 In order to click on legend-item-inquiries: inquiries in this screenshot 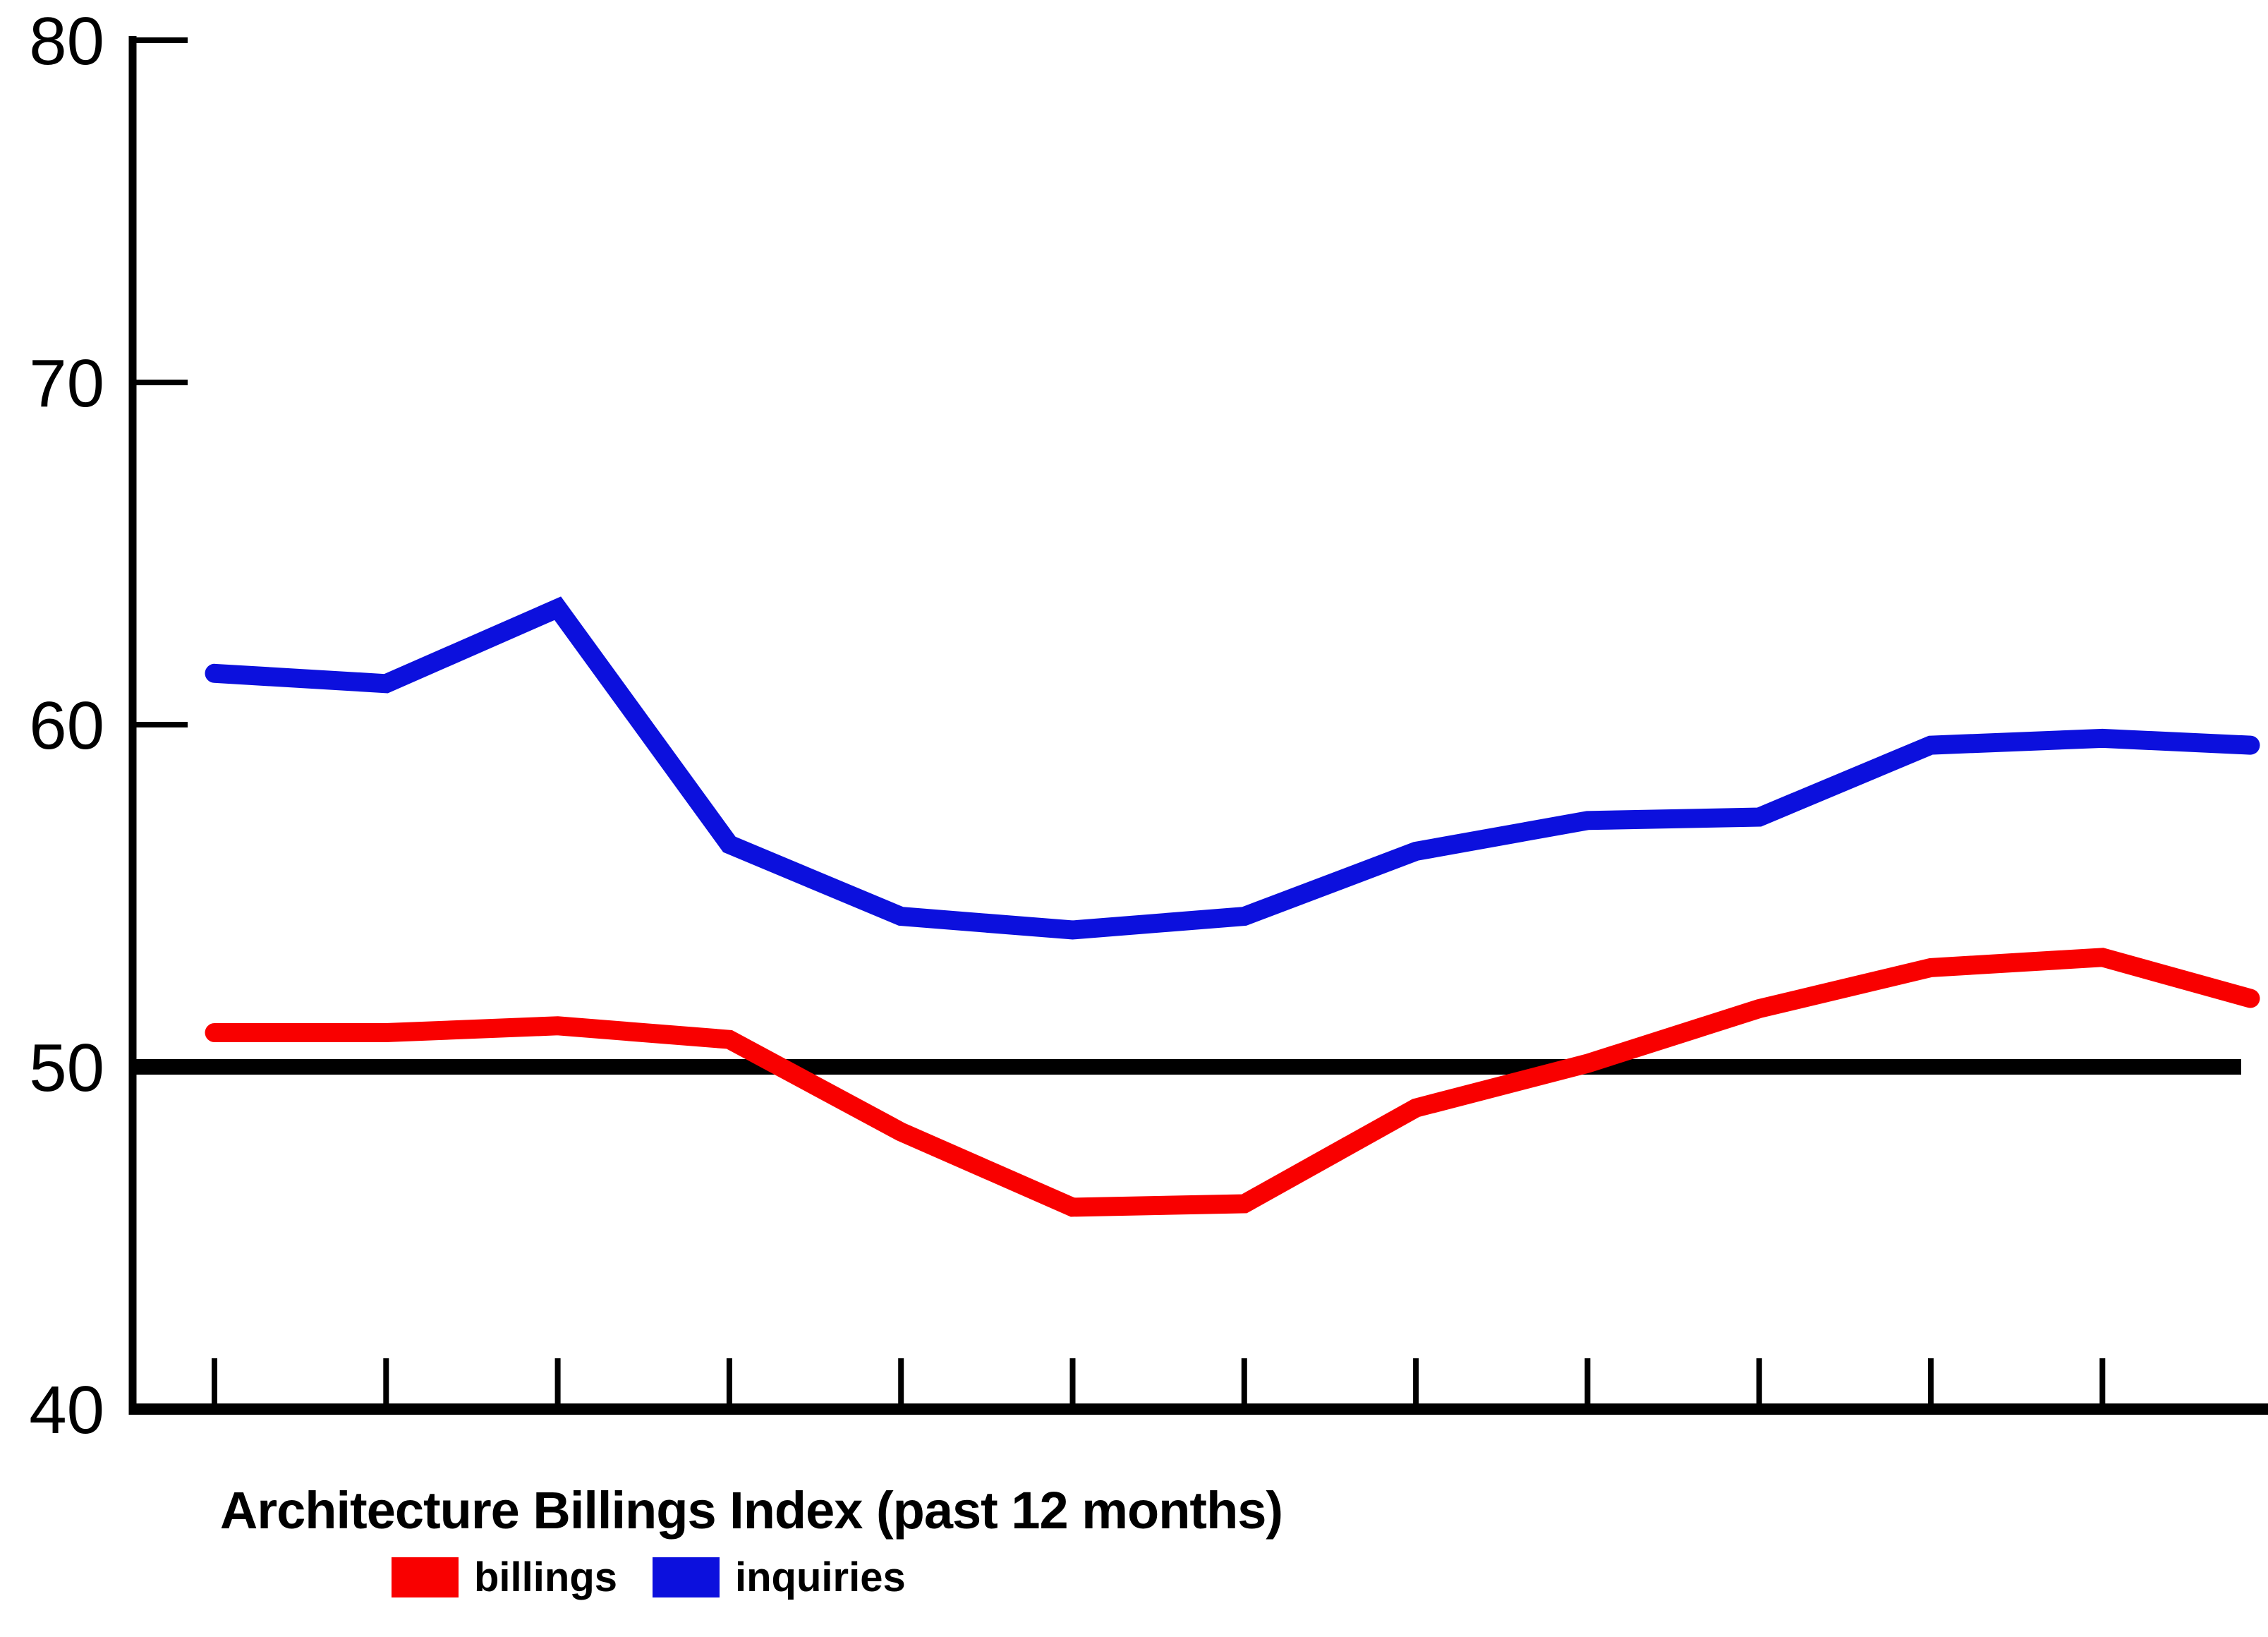, I will do `click(779, 1577)`.